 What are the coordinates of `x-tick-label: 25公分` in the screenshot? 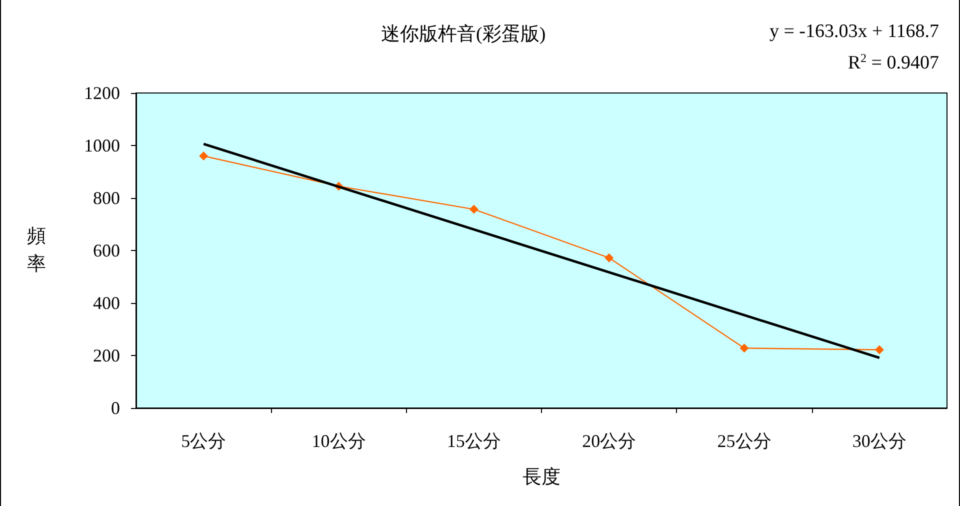 It's located at (744, 441).